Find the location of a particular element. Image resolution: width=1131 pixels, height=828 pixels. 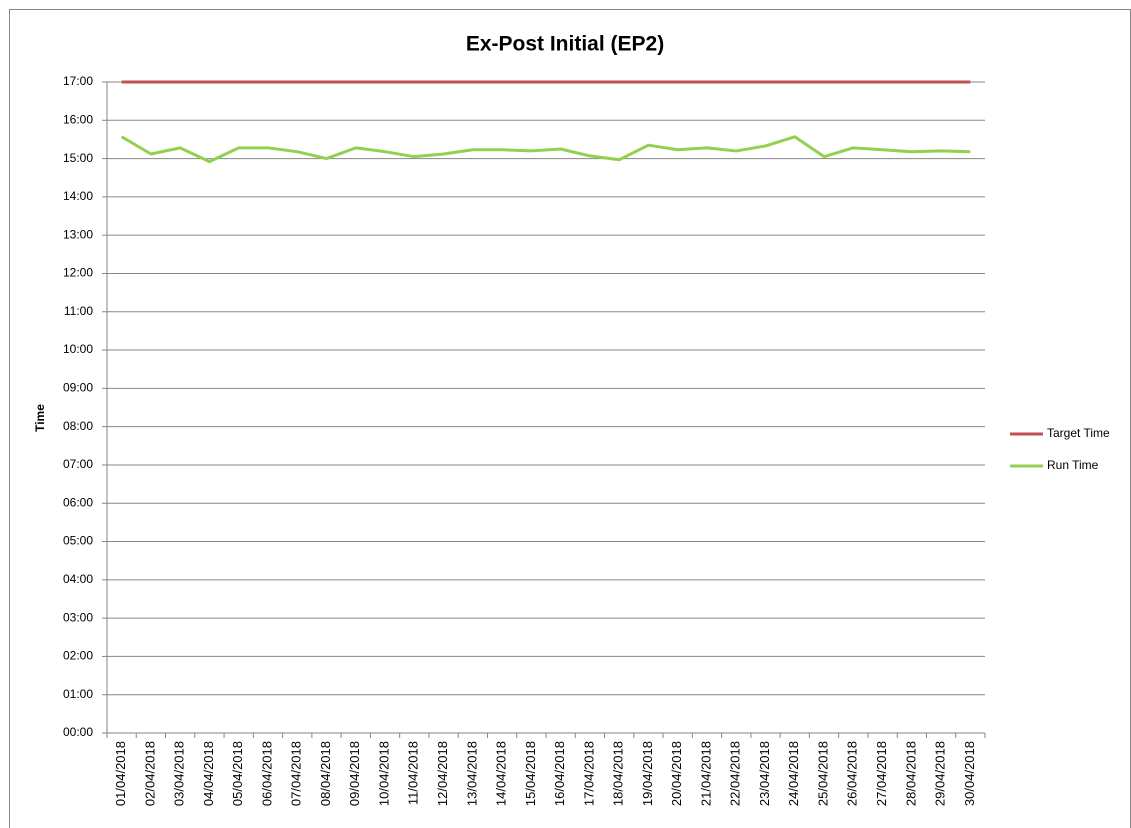

x-tick-label: 06/04/2018 is located at coordinates (266, 773).